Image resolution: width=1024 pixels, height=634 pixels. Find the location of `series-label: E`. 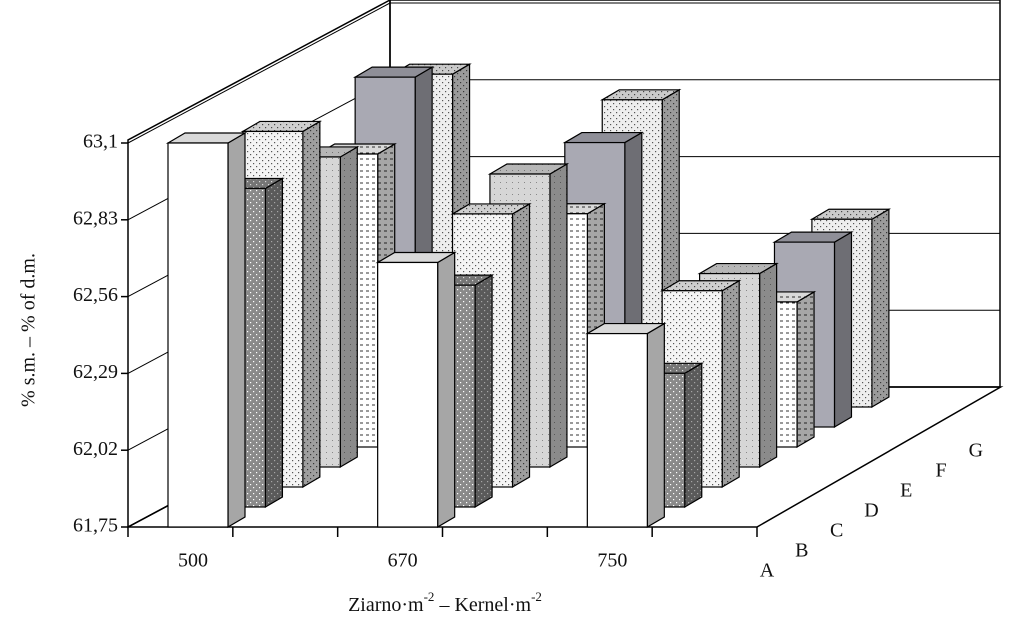

series-label: E is located at coordinates (906, 491).